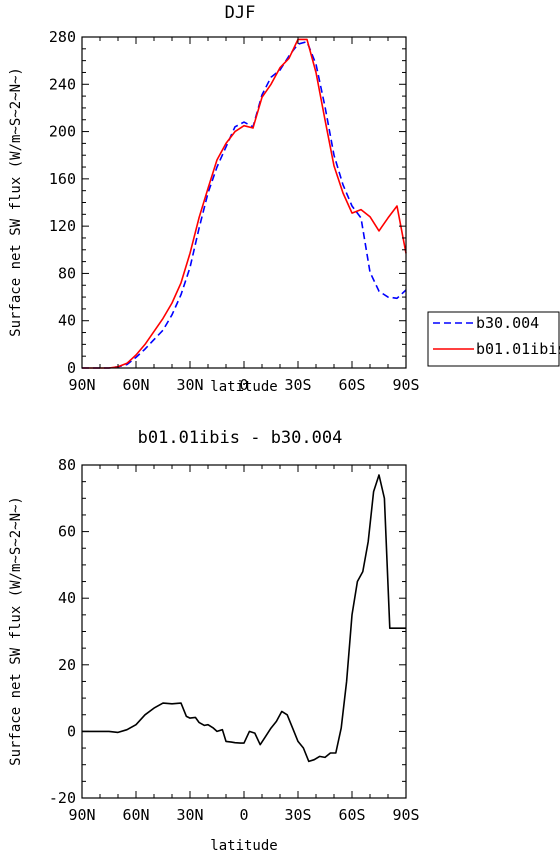 This screenshot has width=560, height=851. I want to click on legend: b30.004 b01.01ibis, so click(493, 339).